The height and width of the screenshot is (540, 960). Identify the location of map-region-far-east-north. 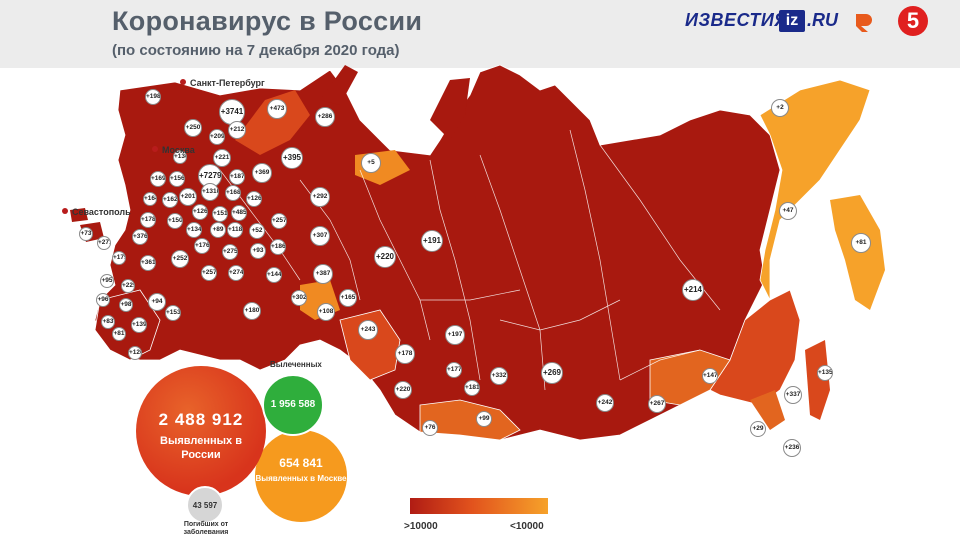
(815, 190).